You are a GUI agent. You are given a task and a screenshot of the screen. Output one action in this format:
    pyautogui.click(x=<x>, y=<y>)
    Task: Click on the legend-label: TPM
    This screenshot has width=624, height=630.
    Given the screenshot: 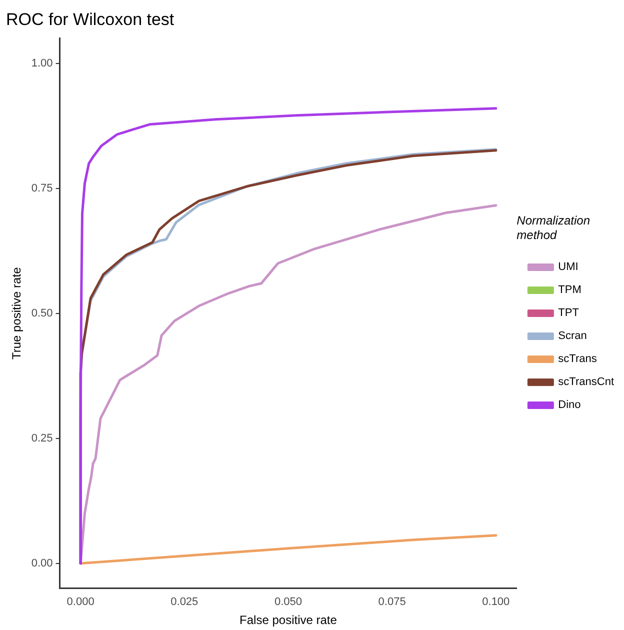 What is the action you would take?
    pyautogui.click(x=570, y=290)
    